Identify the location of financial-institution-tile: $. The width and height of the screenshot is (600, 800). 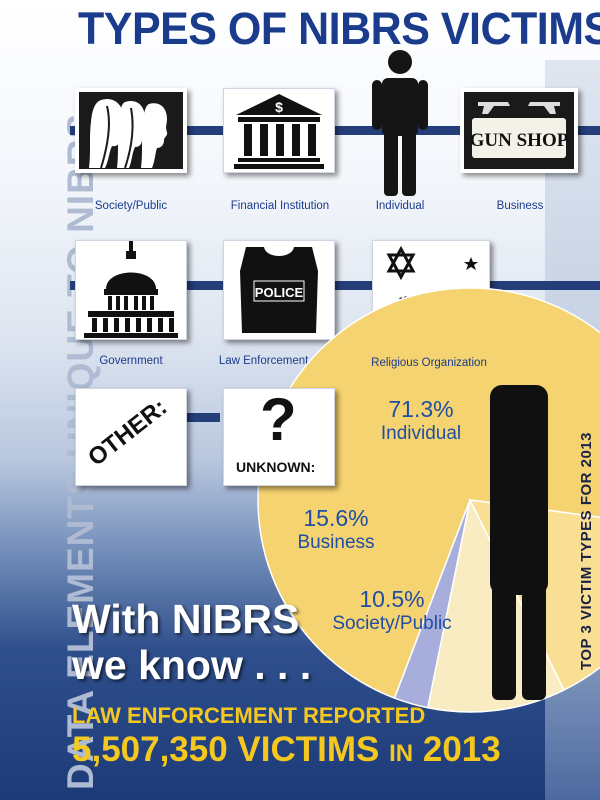
(279, 130).